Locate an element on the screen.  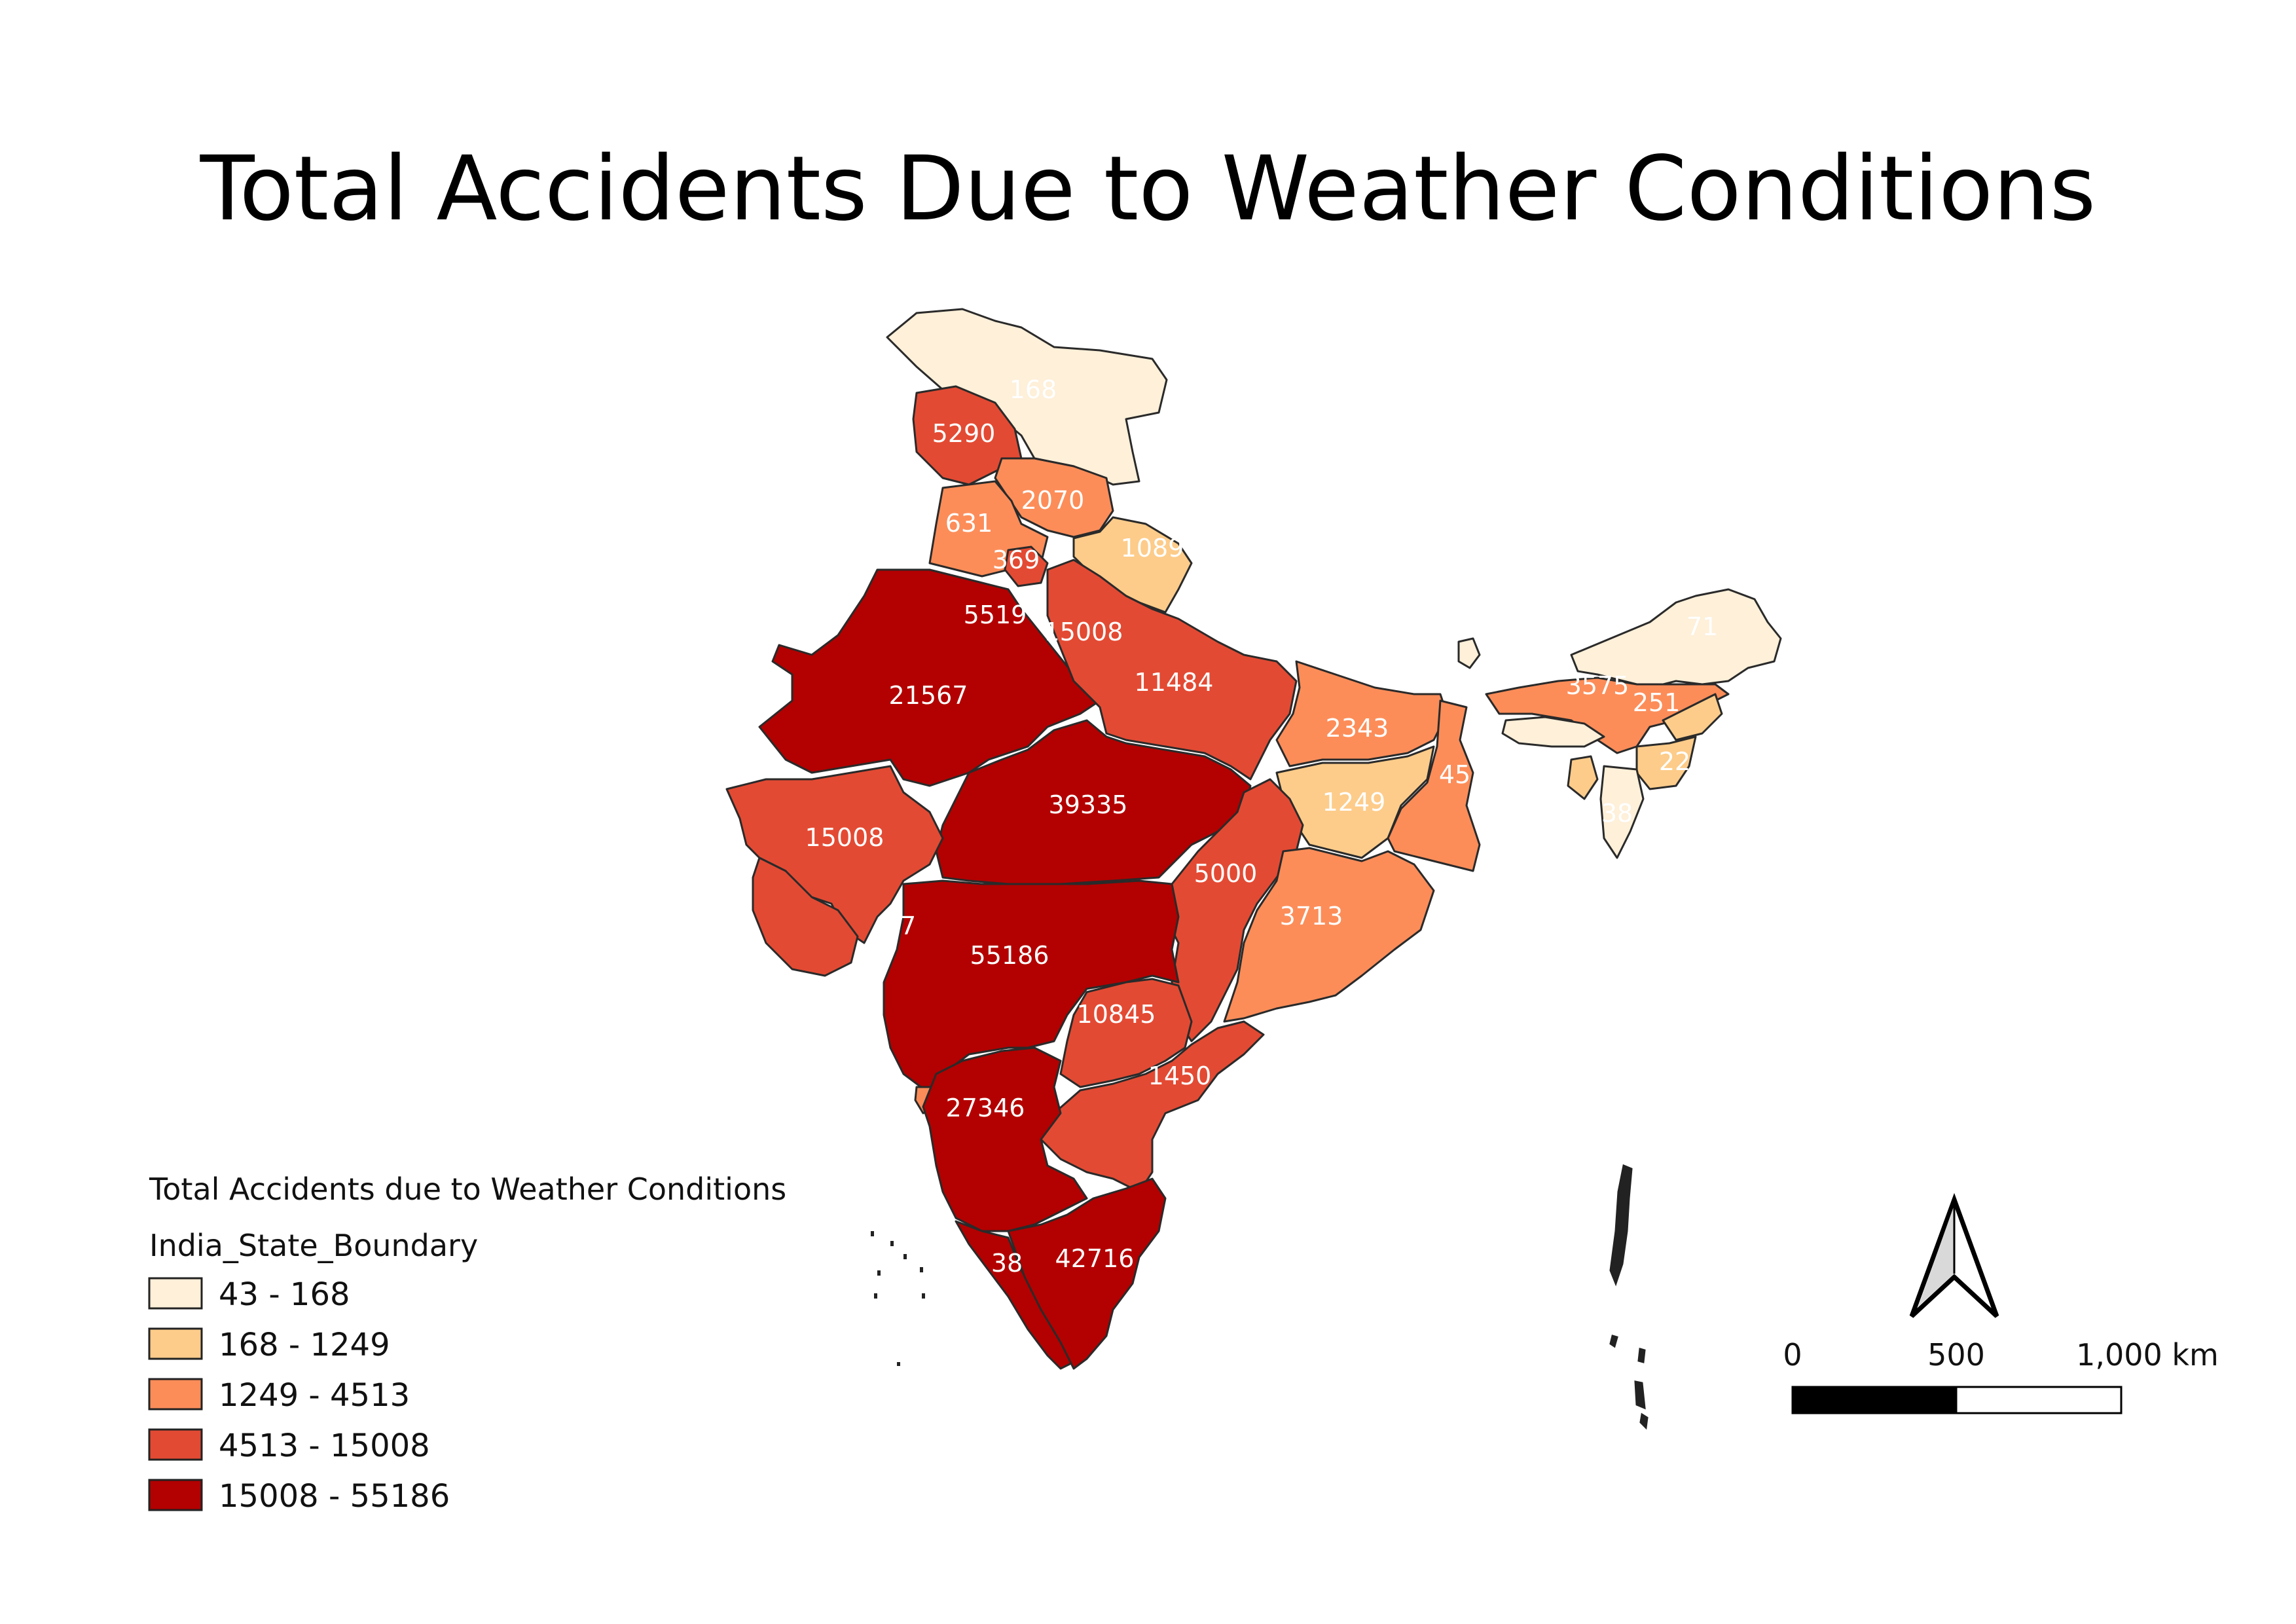
state-label: 10845 is located at coordinates (1116, 1014).